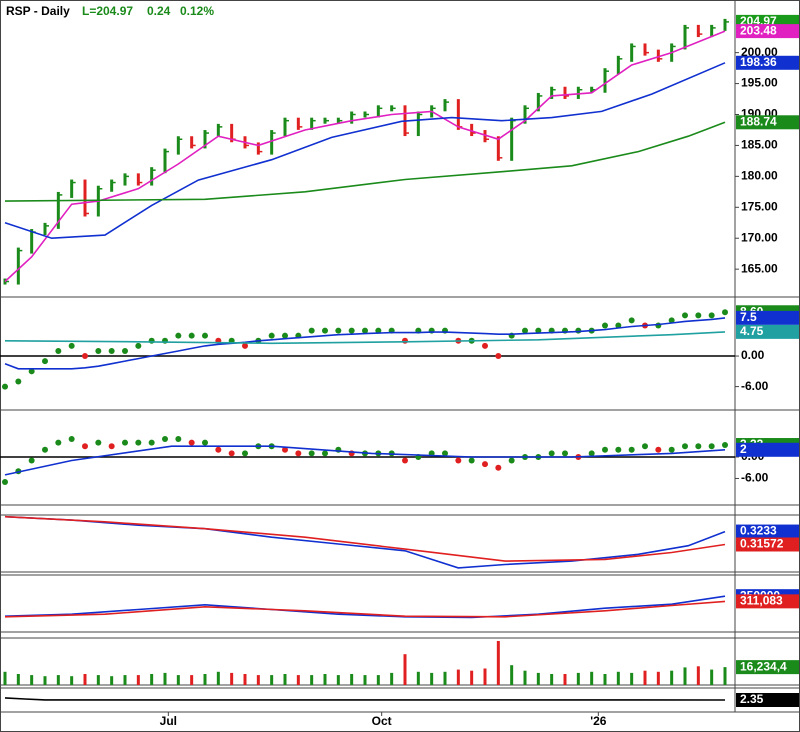  Describe the element at coordinates (758, 30) in the screenshot. I see `last-value-label: 203.48` at that location.